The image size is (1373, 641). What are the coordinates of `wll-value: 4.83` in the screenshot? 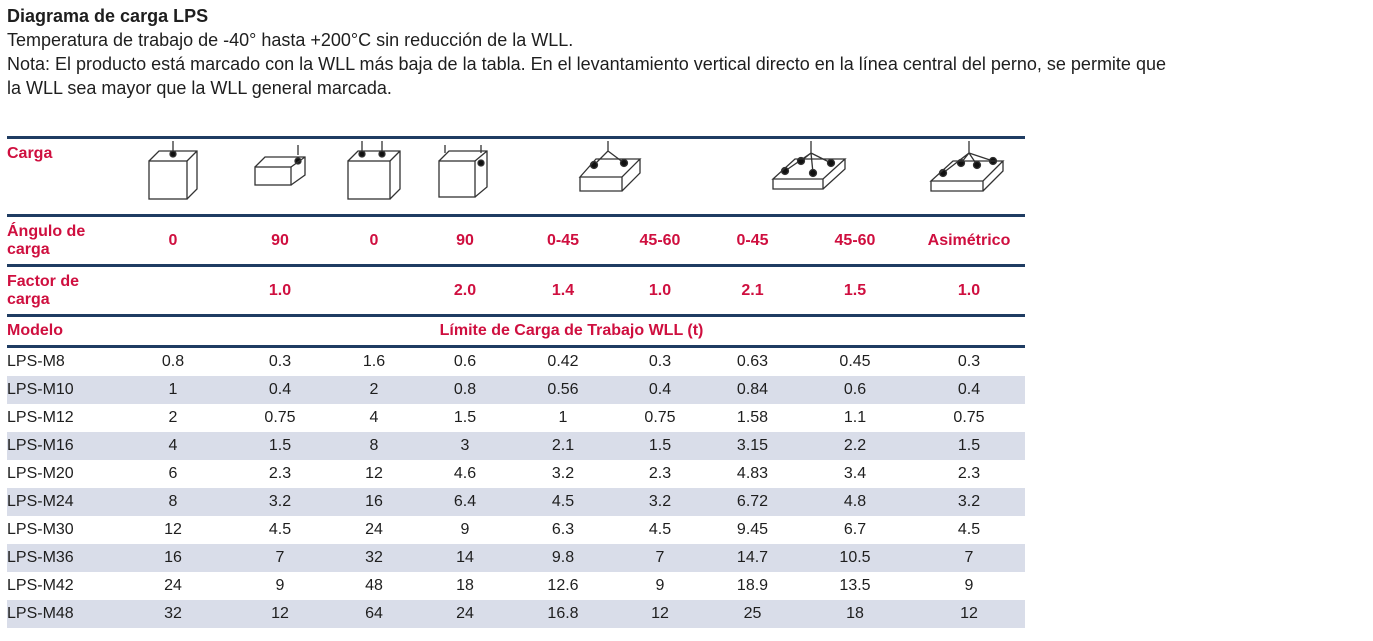 It's located at (752, 473).